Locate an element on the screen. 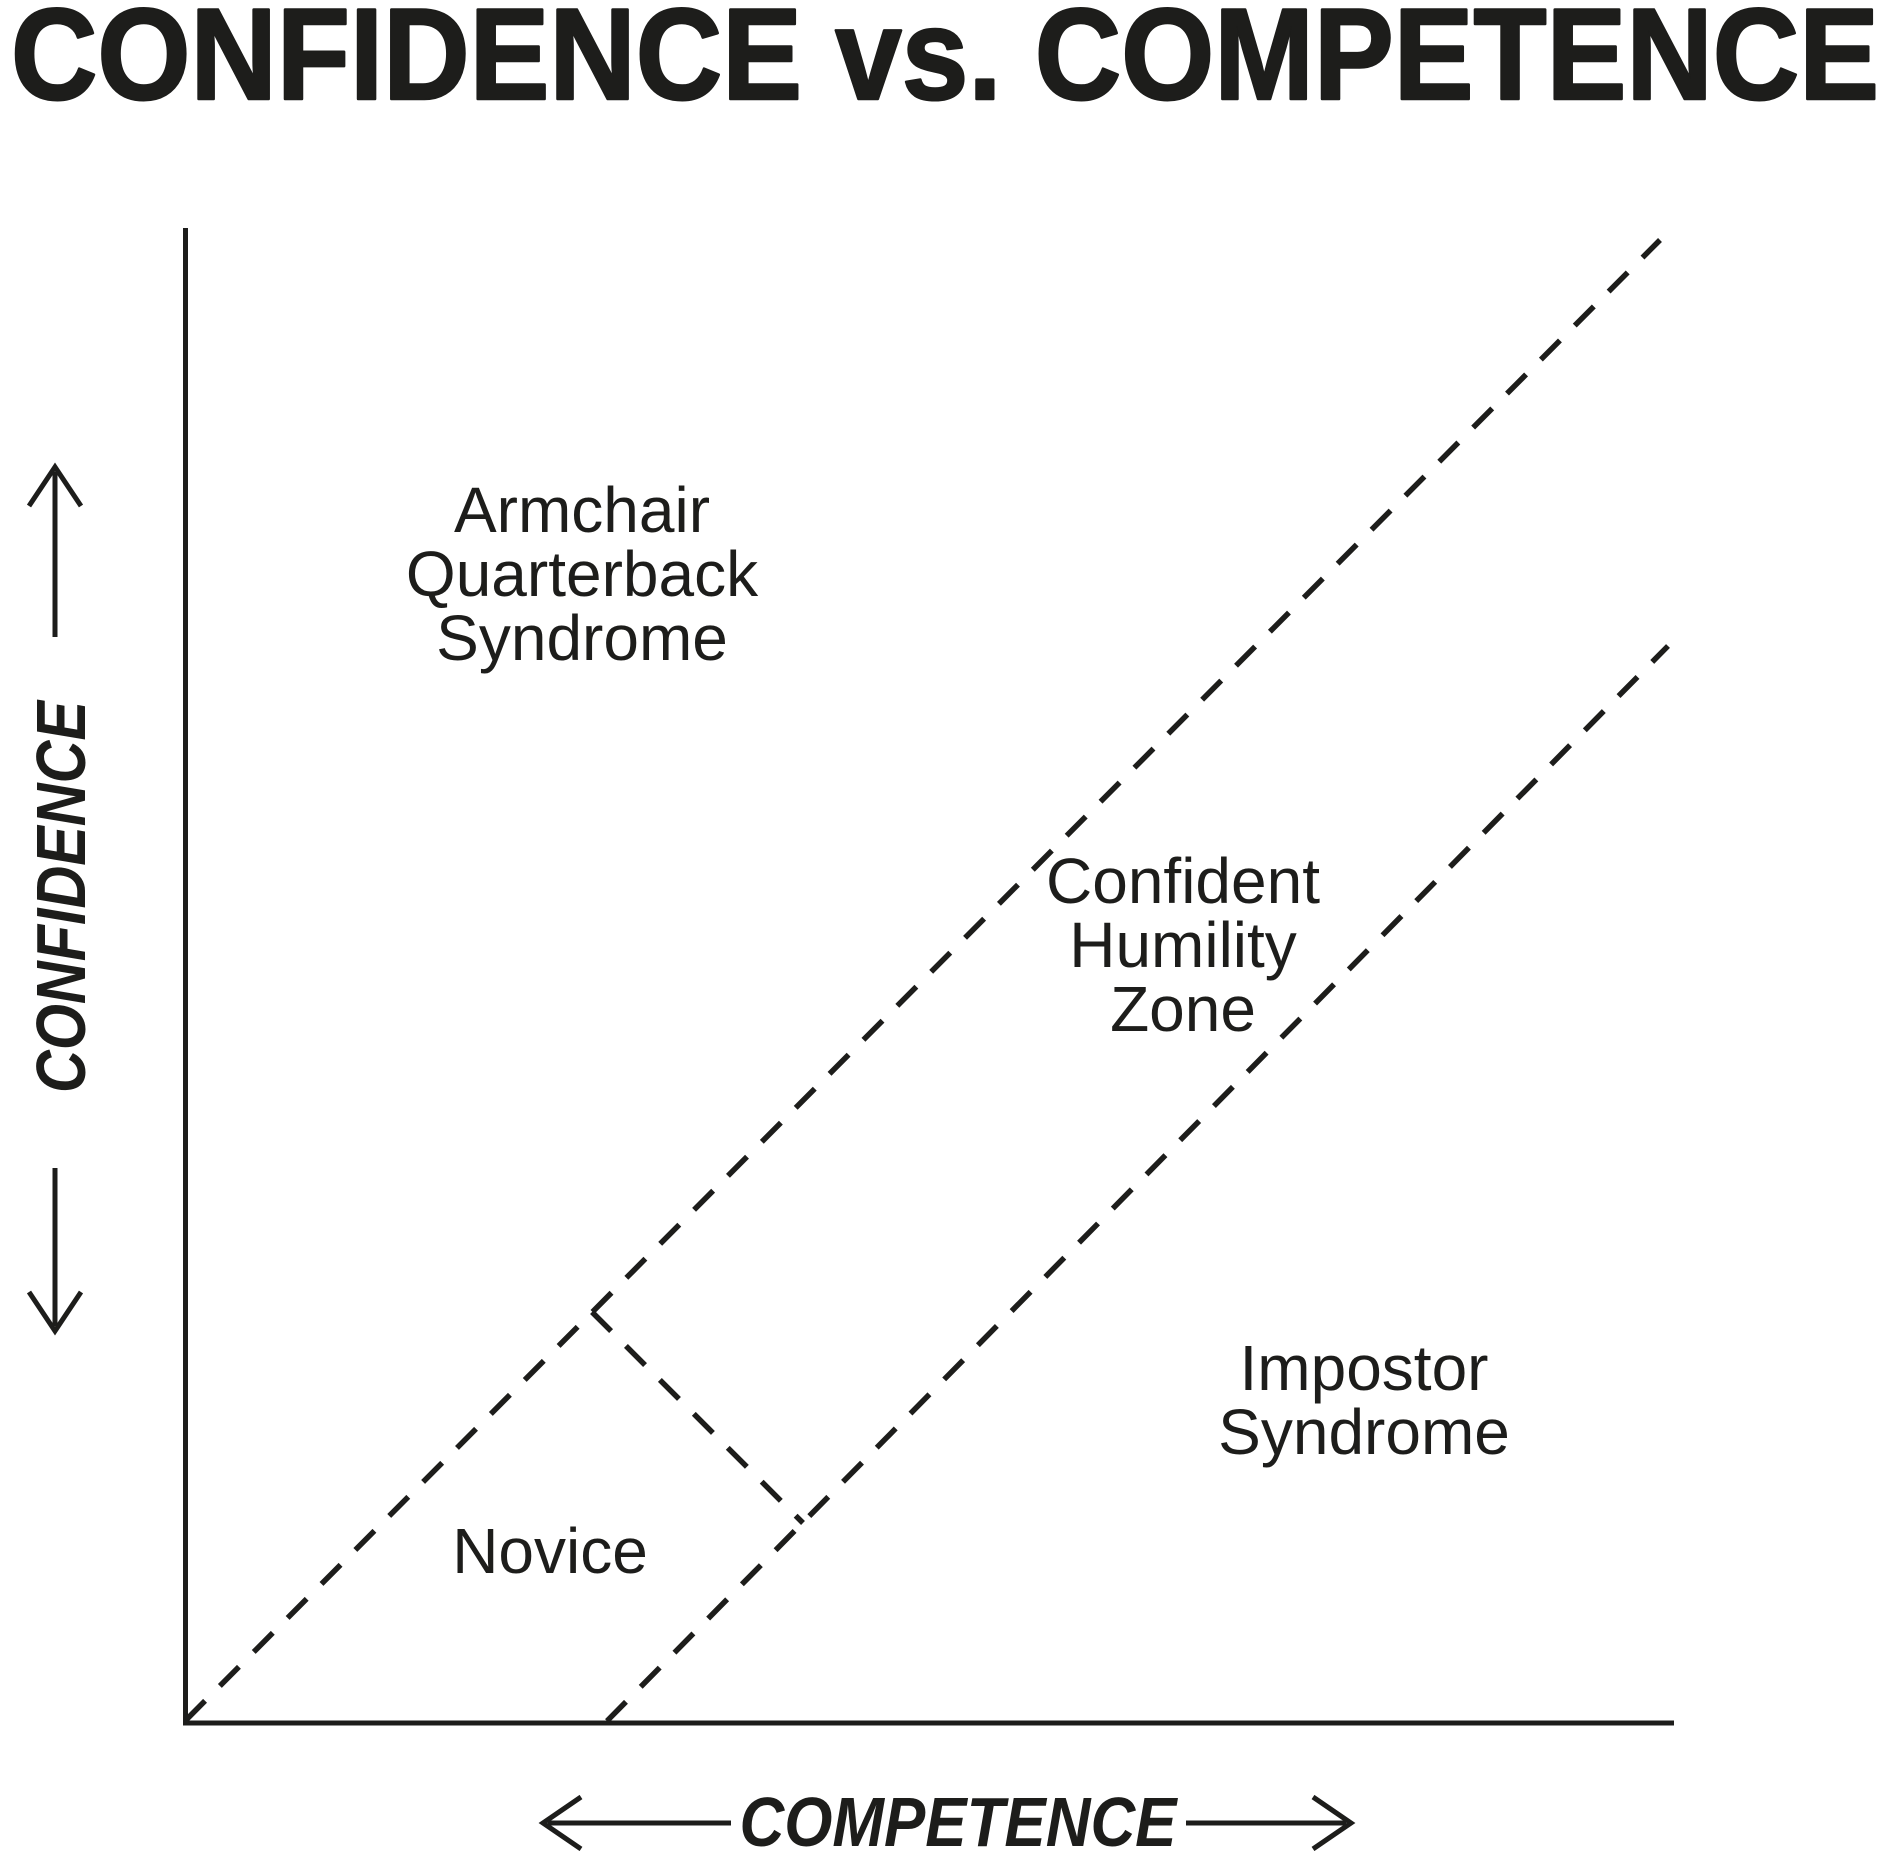 The height and width of the screenshot is (1851, 1890). region-label-line: Quarterback is located at coordinates (582, 574).